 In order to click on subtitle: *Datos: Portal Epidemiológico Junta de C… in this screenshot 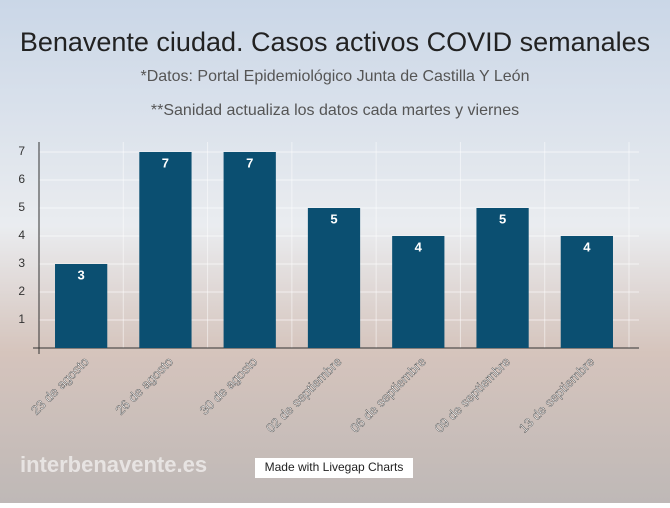, I will do `click(335, 76)`.